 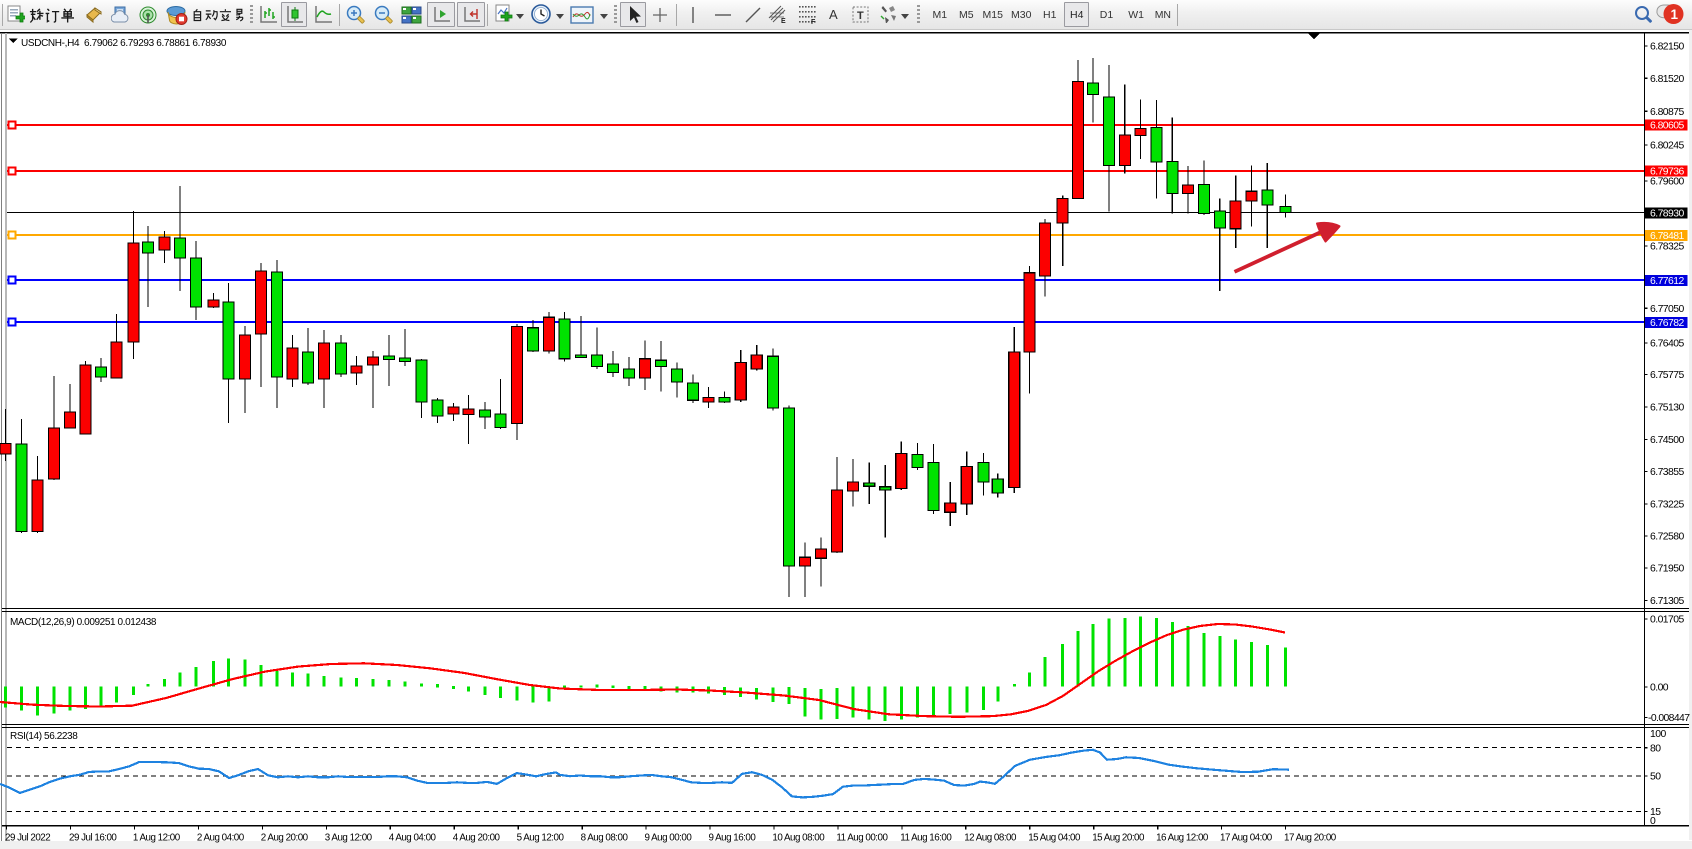 What do you see at coordinates (669, 838) in the screenshot?
I see `svg-text: 9 Aug 00:00` at bounding box center [669, 838].